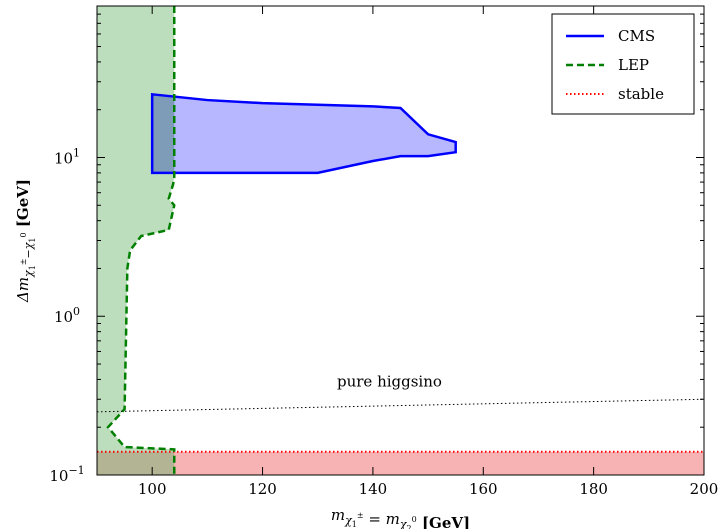 This screenshot has width=720, height=529. What do you see at coordinates (262, 489) in the screenshot?
I see `x-tick-label: 120` at bounding box center [262, 489].